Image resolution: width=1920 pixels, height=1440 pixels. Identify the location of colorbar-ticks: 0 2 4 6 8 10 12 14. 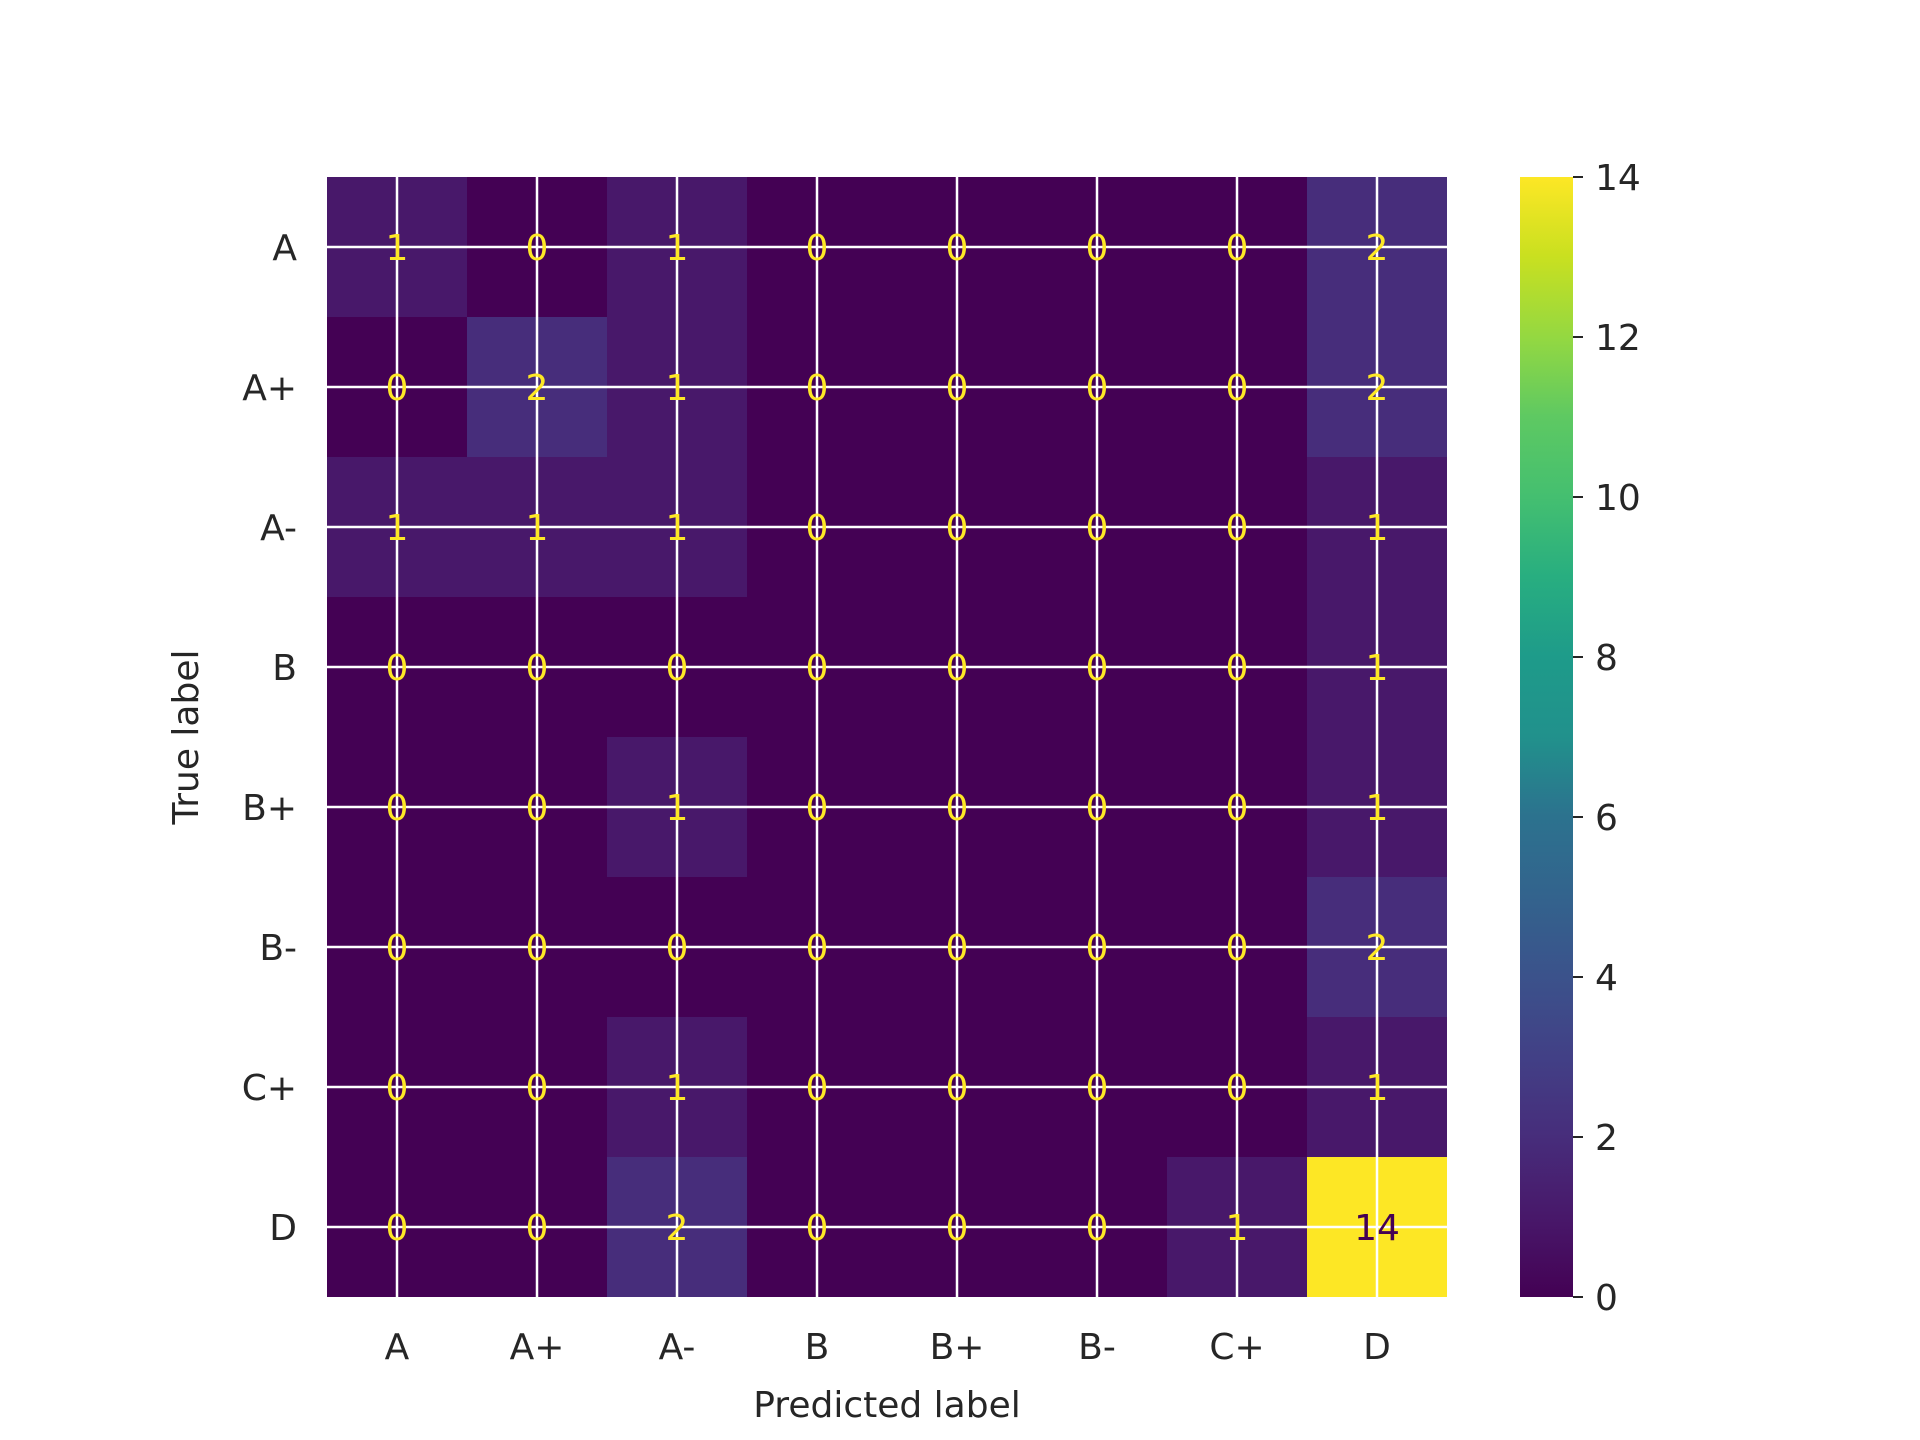
(1607, 738).